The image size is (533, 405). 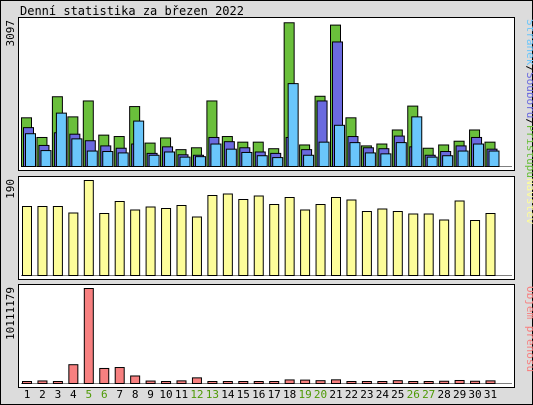 What do you see at coordinates (528, 121) in the screenshot?
I see `legend-item-top-3: /` at bounding box center [528, 121].